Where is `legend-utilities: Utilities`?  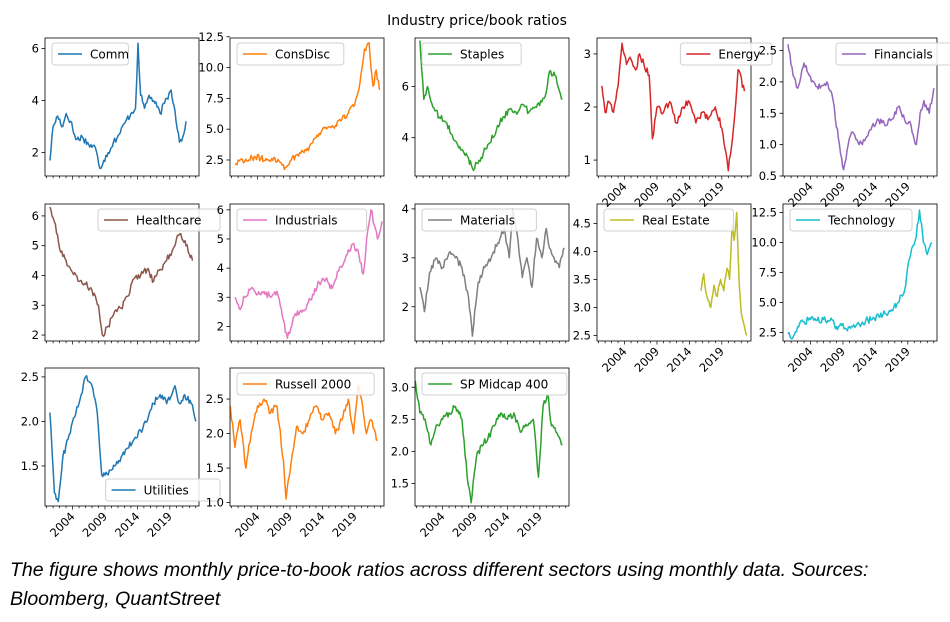
legend-utilities: Utilities is located at coordinates (163, 490).